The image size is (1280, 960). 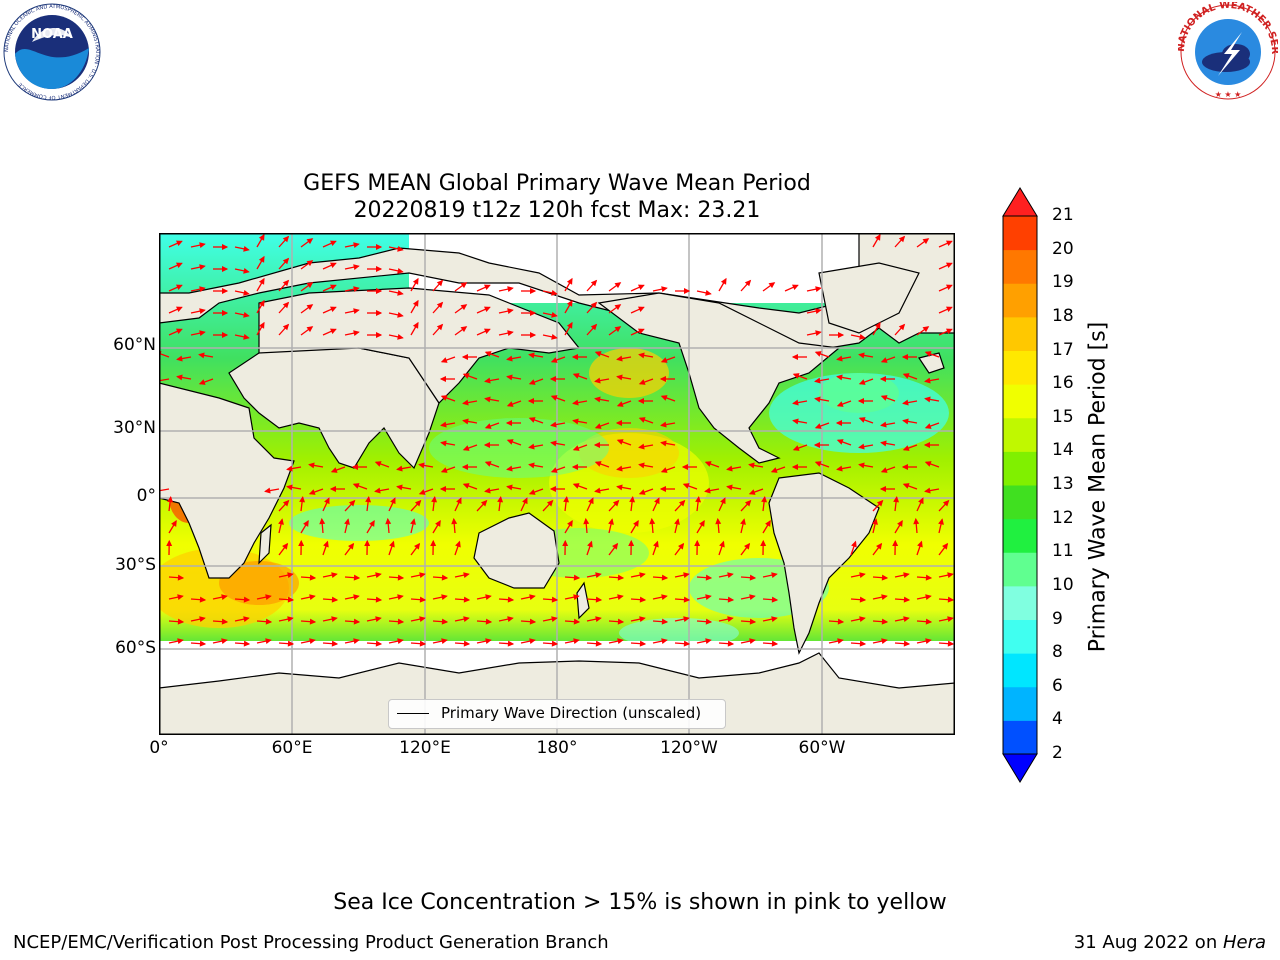 I want to click on colorbar-tick-label: 6, so click(x=1057, y=685).